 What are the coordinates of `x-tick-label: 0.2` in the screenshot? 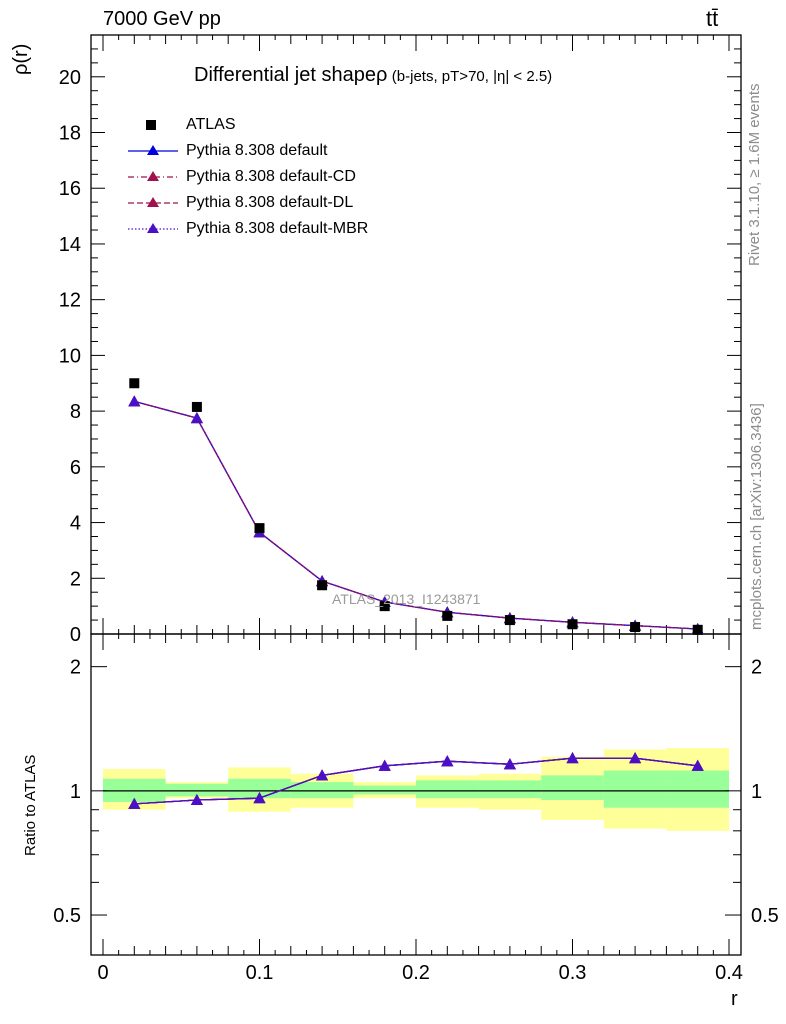 It's located at (416, 973).